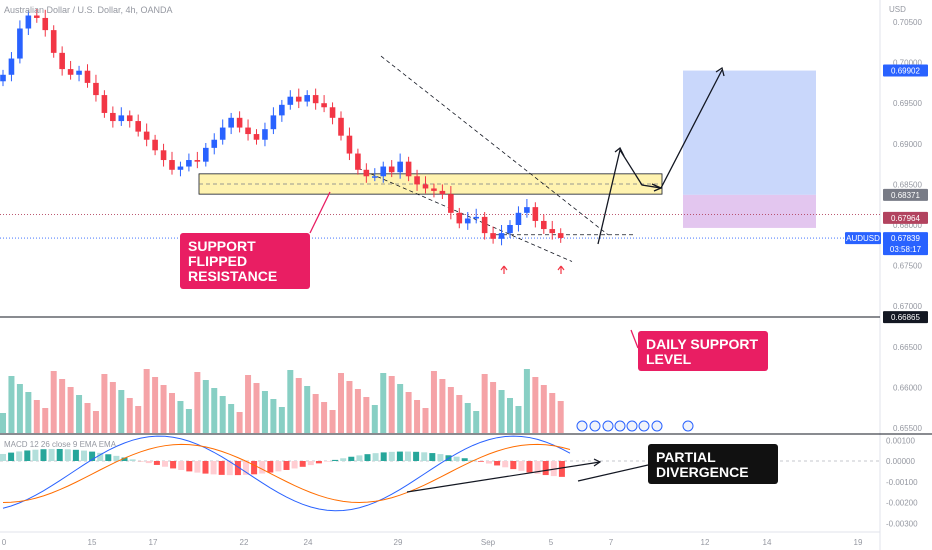 The width and height of the screenshot is (932, 550). I want to click on macd-tick-label: -0.00100, so click(902, 482).